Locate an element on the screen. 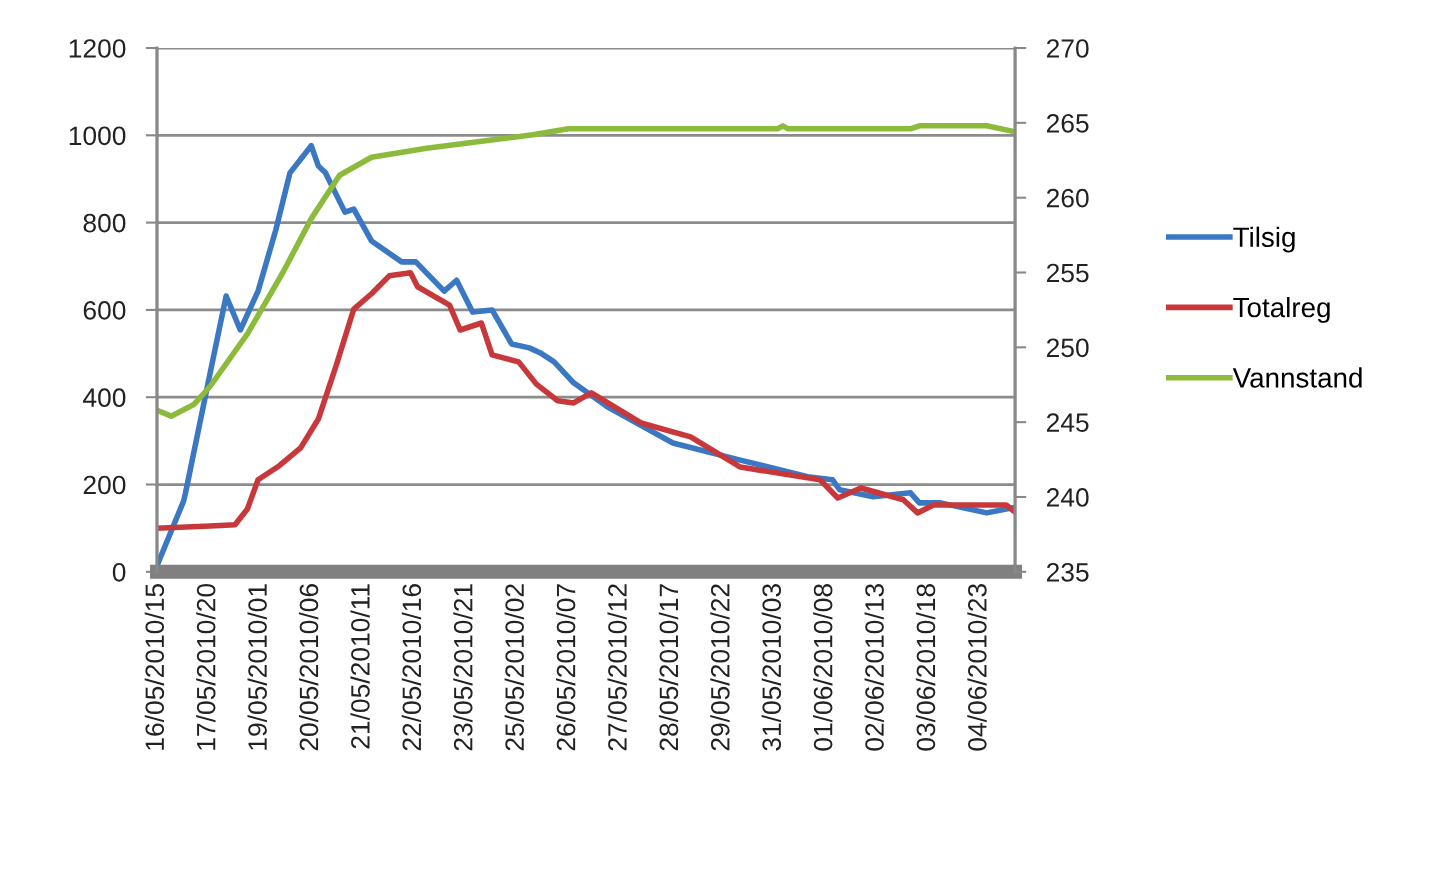 The image size is (1447, 873). y-tick-label: 200 is located at coordinates (104, 485).